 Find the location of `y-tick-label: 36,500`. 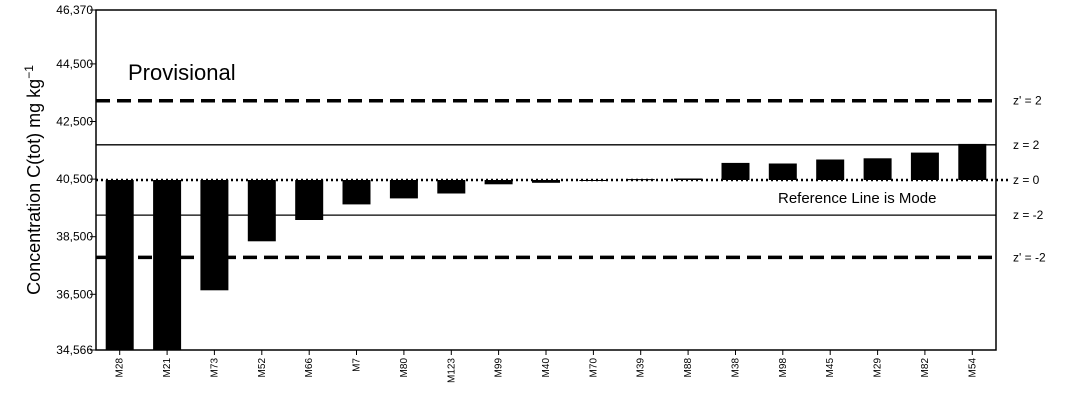

y-tick-label: 36,500 is located at coordinates (74, 294).